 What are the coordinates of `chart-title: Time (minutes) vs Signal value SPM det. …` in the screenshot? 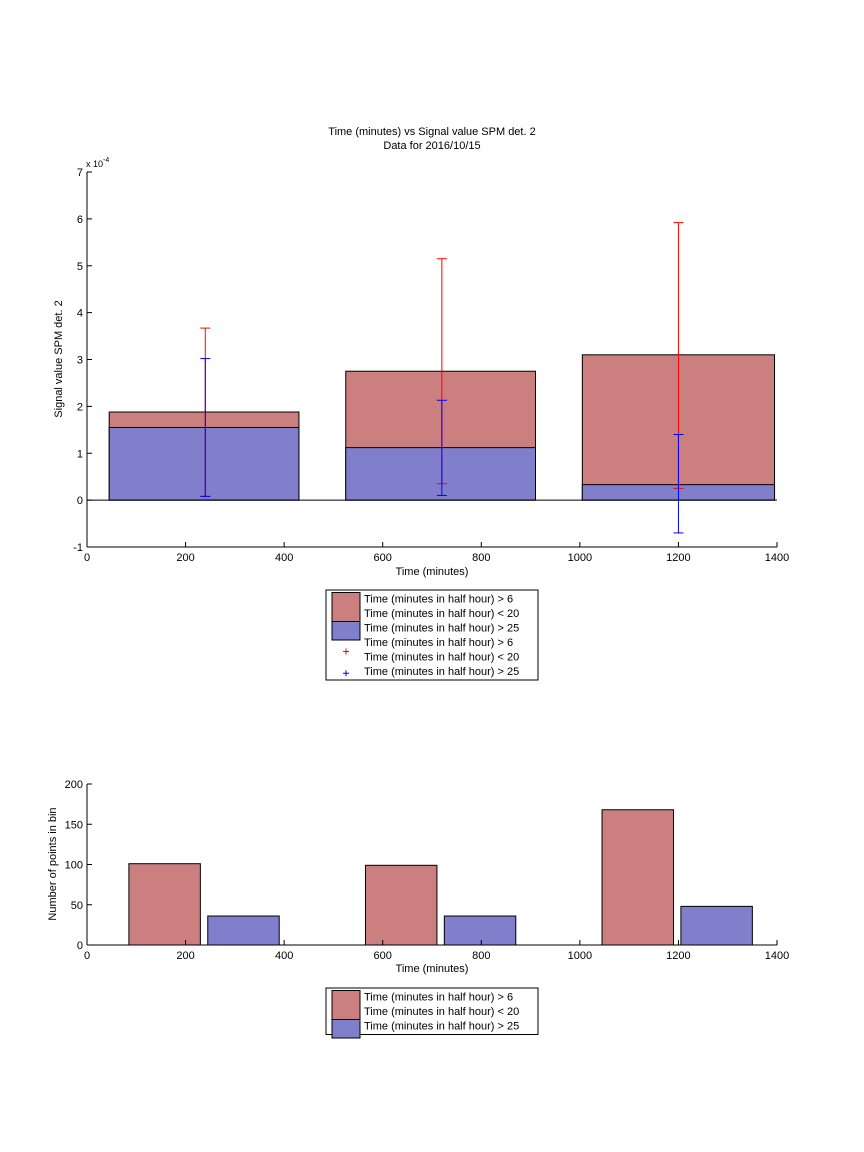 It's located at (431, 132).